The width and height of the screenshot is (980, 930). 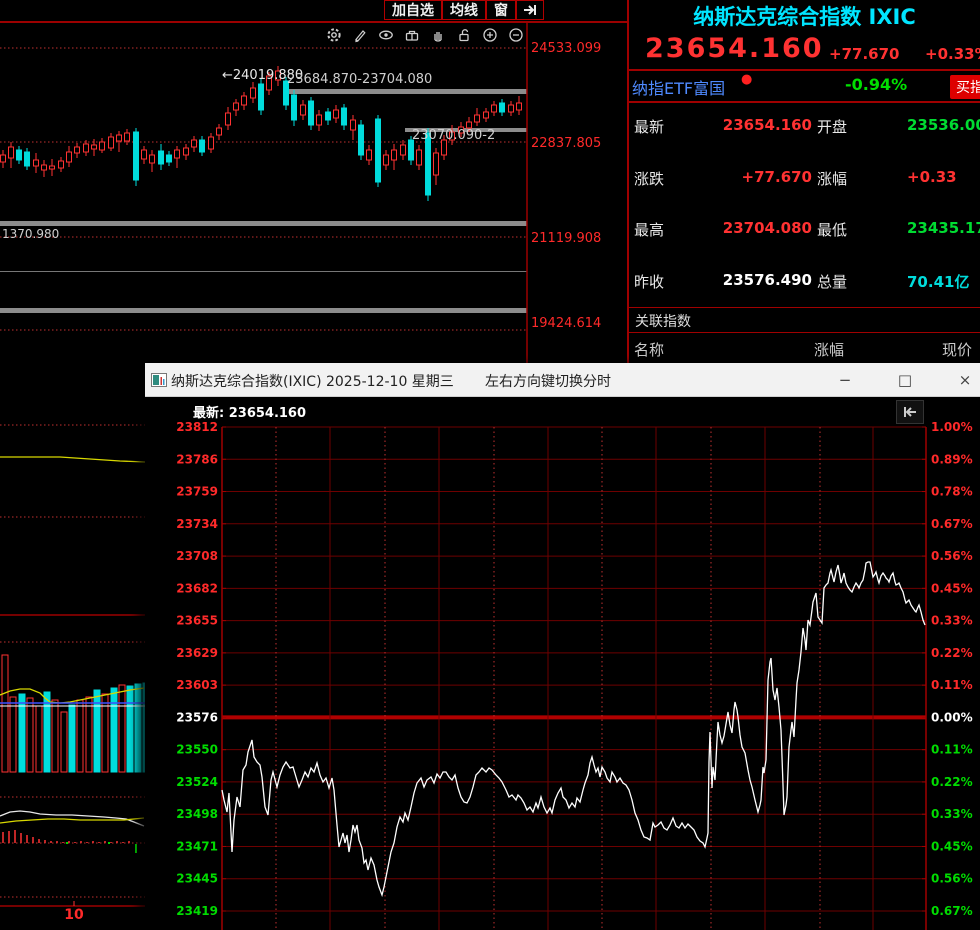 I want to click on pct-axis-label: 0.33%, so click(x=952, y=621).